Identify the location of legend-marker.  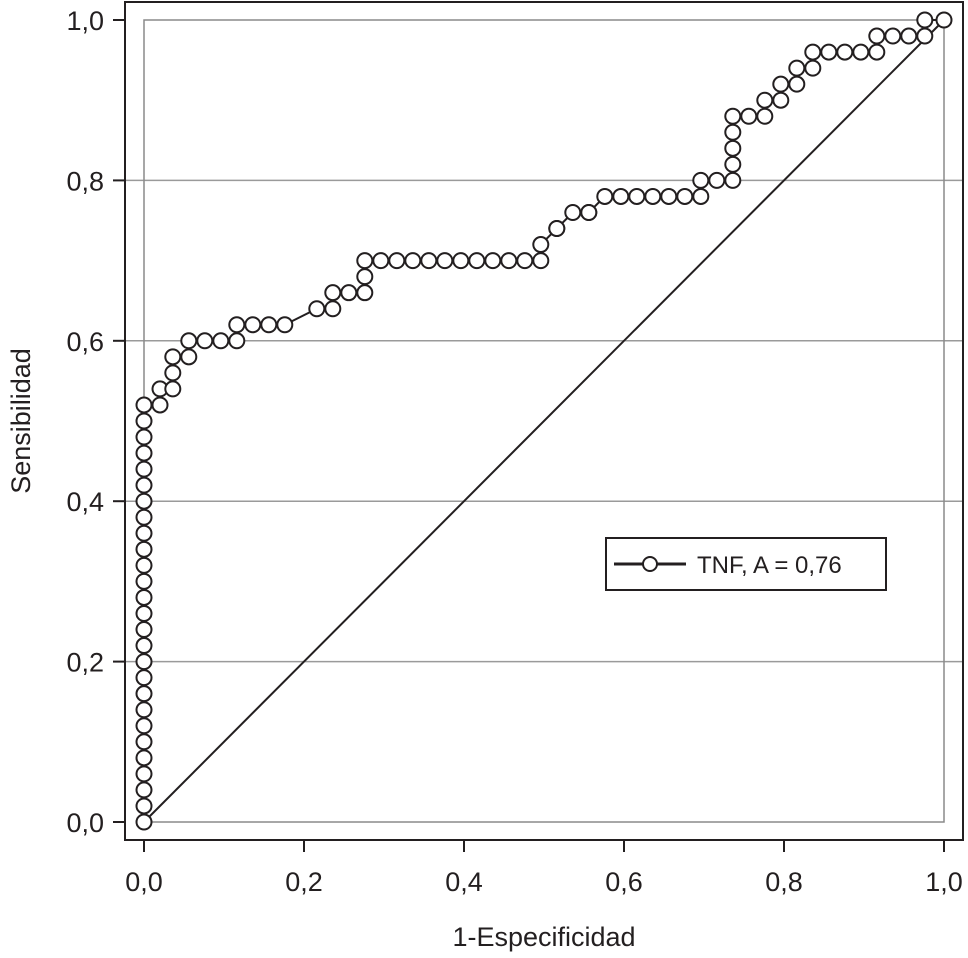
(650, 564).